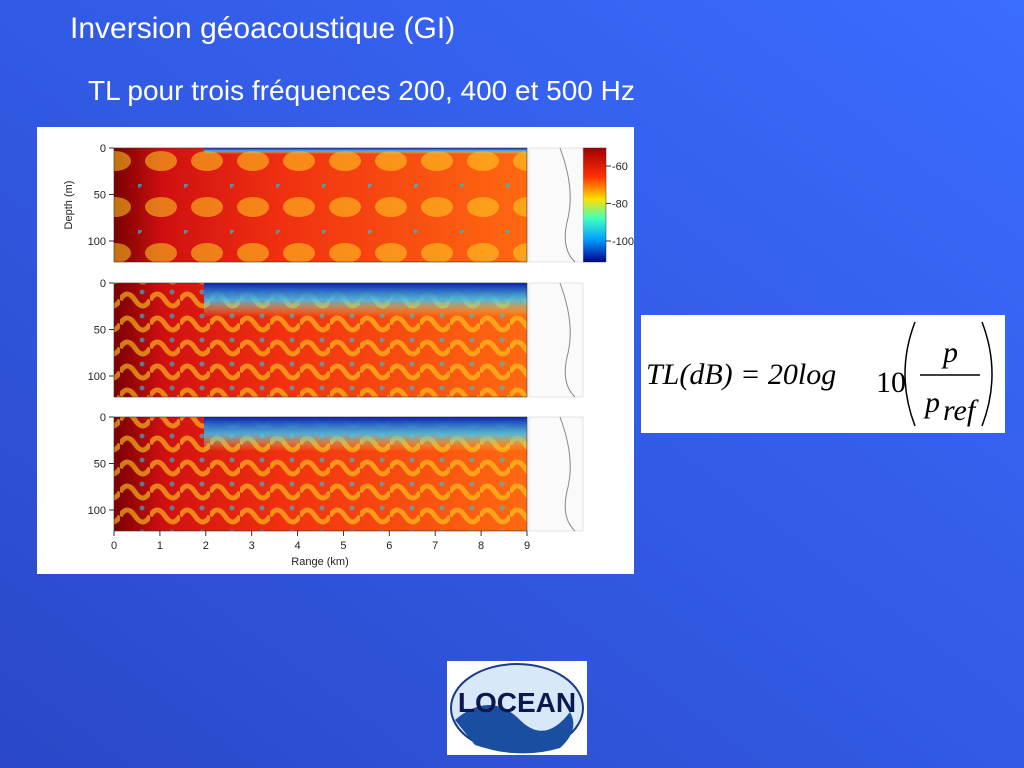  What do you see at coordinates (517, 702) in the screenshot?
I see `logo-text: LOCEAN` at bounding box center [517, 702].